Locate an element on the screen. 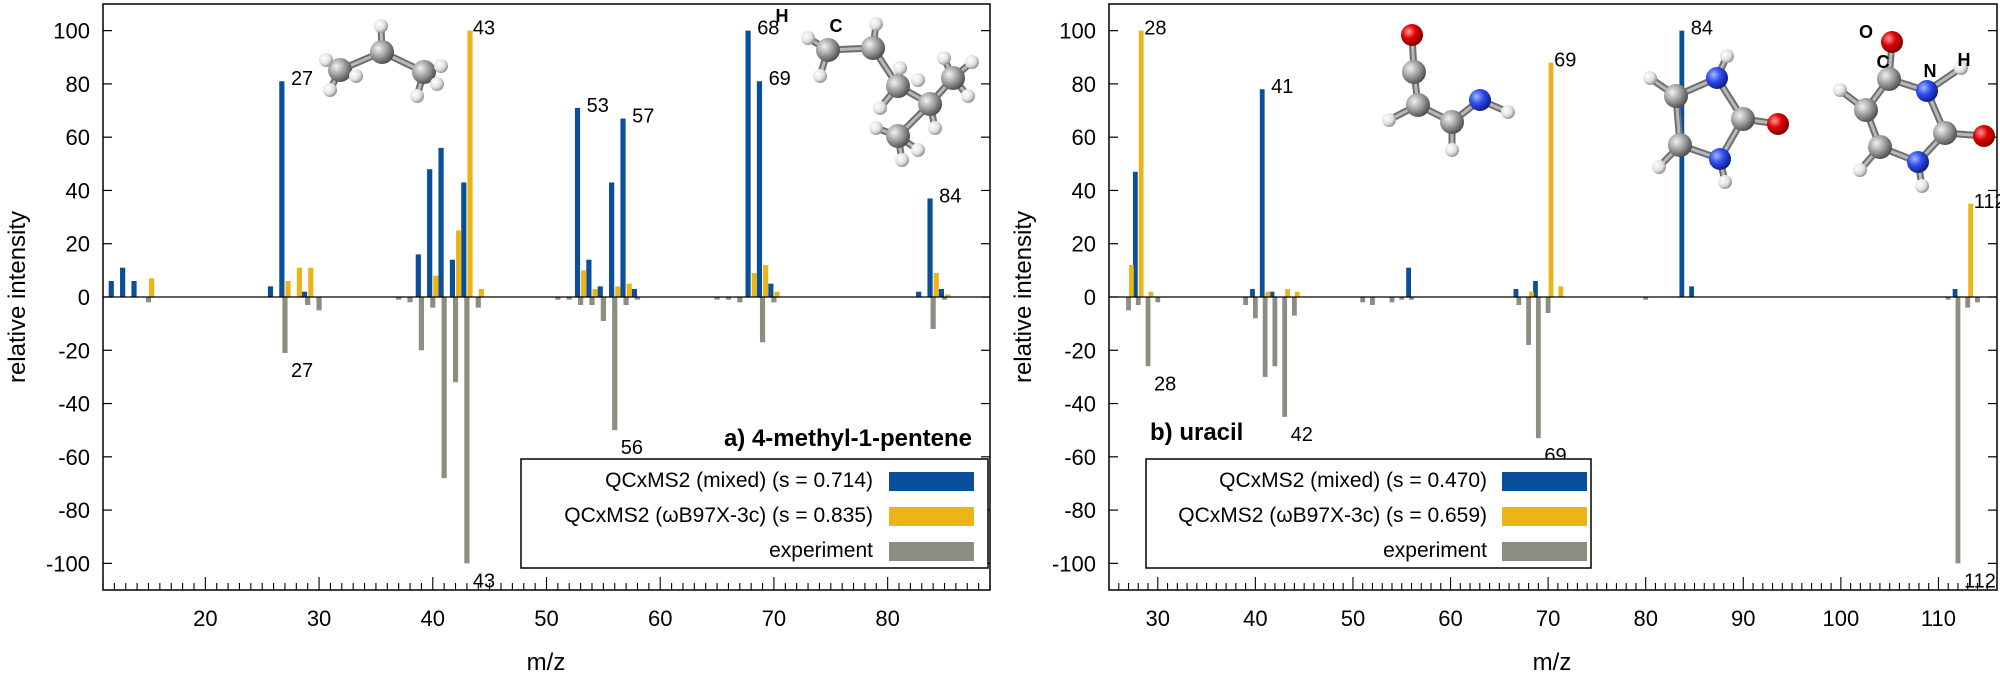  x-tick-label: 80 is located at coordinates (1645, 618).